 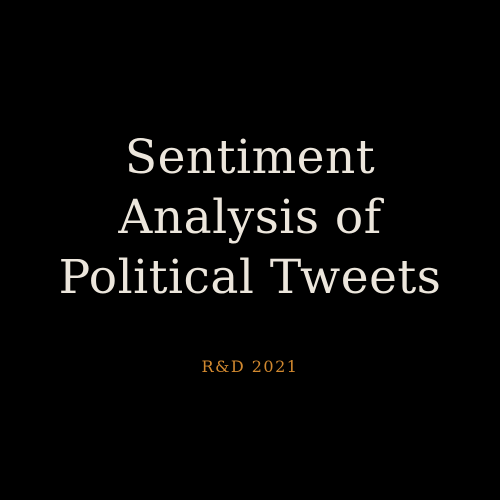 What do you see at coordinates (250, 157) in the screenshot?
I see `title-line-1: Sentiment` at bounding box center [250, 157].